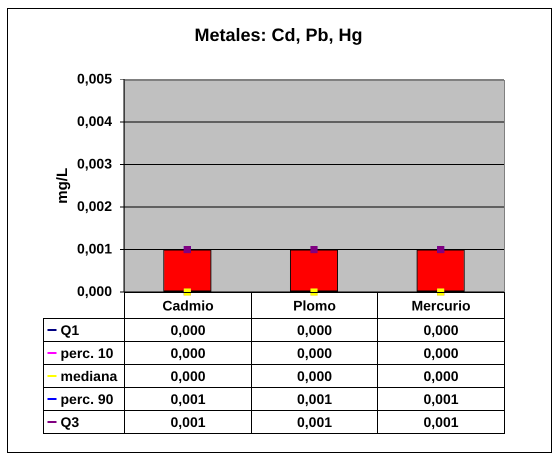 Image resolution: width=559 pixels, height=461 pixels. What do you see at coordinates (441, 305) in the screenshot?
I see `x-tick-label: Mercurio` at bounding box center [441, 305].